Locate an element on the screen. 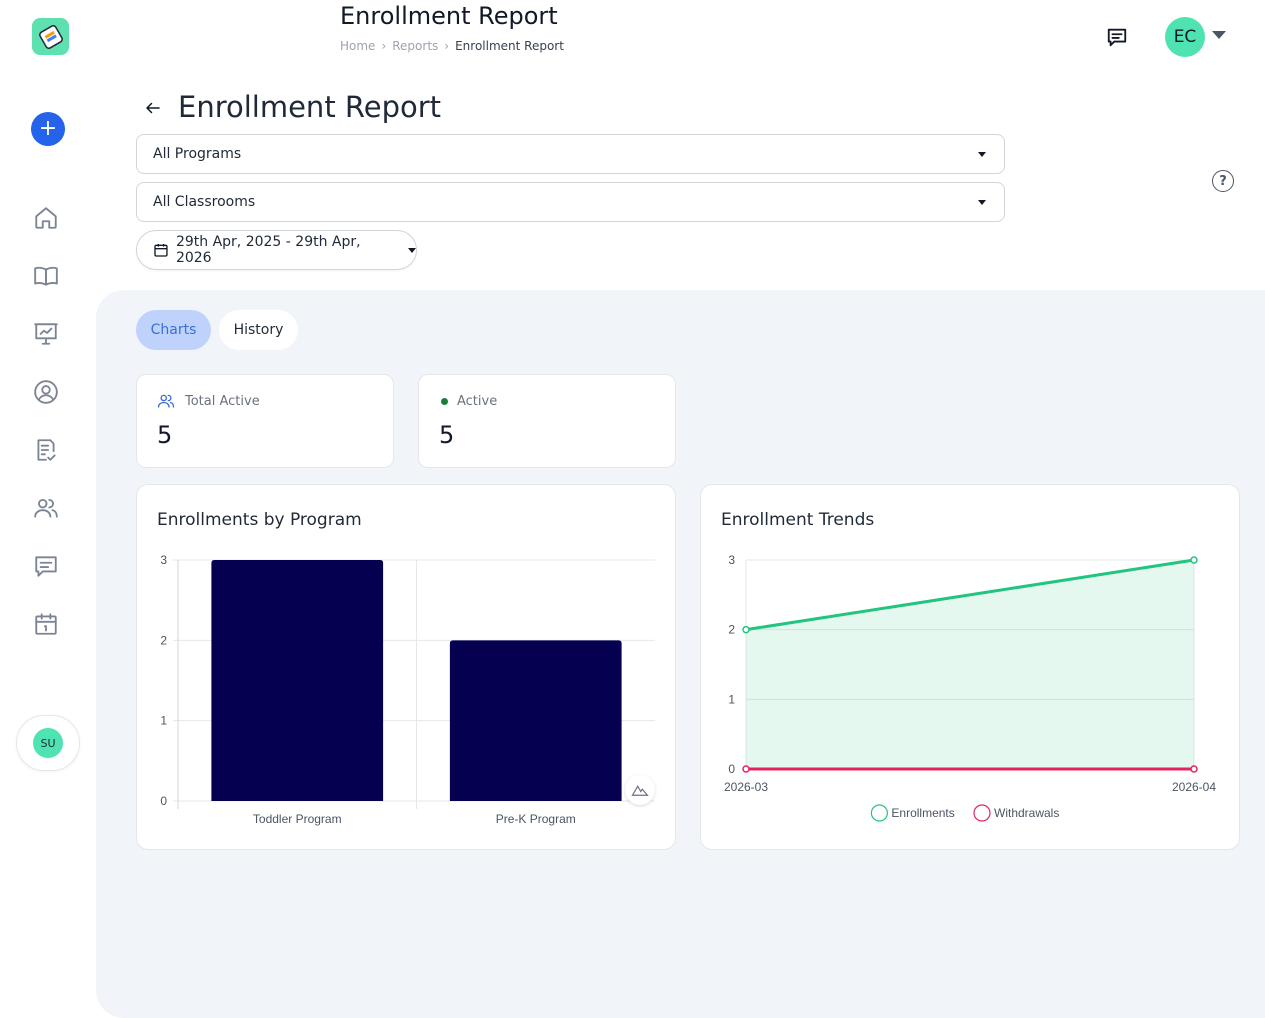  breadcrumb-current: Enrollment Report is located at coordinates (509, 46).